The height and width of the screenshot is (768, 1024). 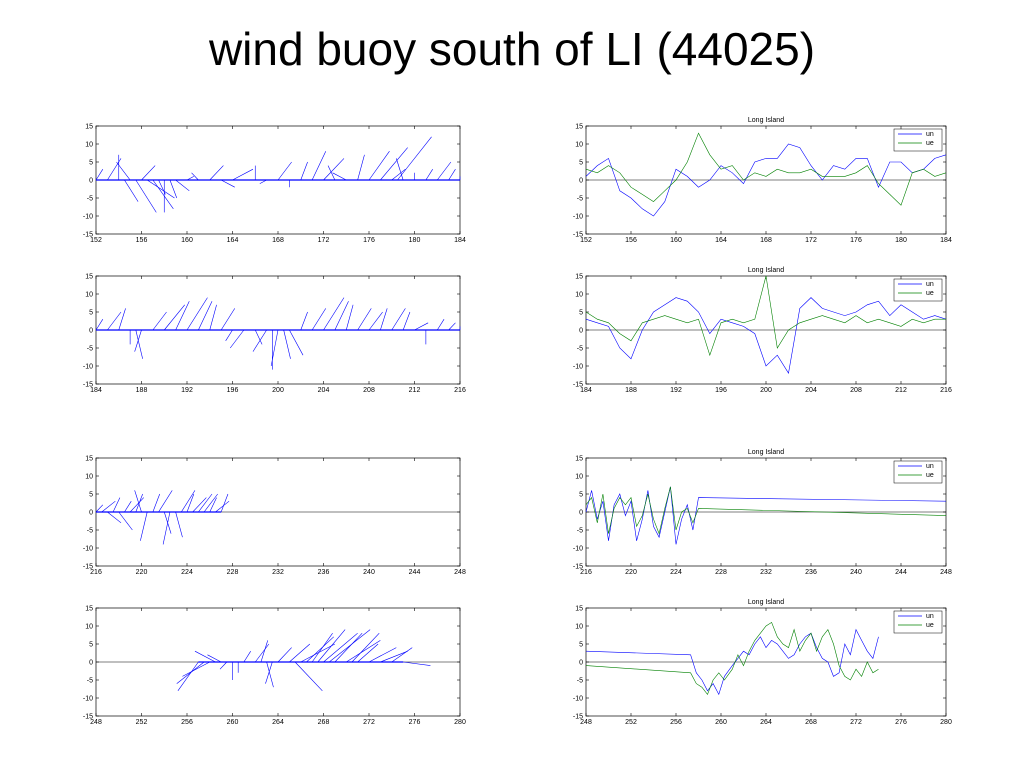 I want to click on x-tick-label: 212, so click(x=415, y=390).